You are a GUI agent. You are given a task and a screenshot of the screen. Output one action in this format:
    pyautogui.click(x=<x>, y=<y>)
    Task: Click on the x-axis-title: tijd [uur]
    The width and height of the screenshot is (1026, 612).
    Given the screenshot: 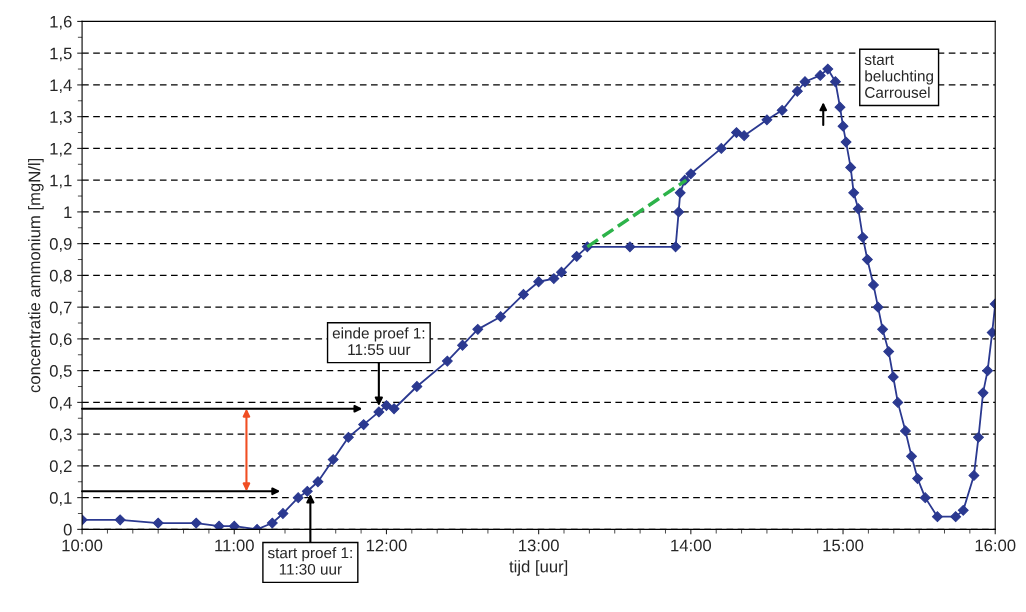 What is the action you would take?
    pyautogui.click(x=538, y=568)
    